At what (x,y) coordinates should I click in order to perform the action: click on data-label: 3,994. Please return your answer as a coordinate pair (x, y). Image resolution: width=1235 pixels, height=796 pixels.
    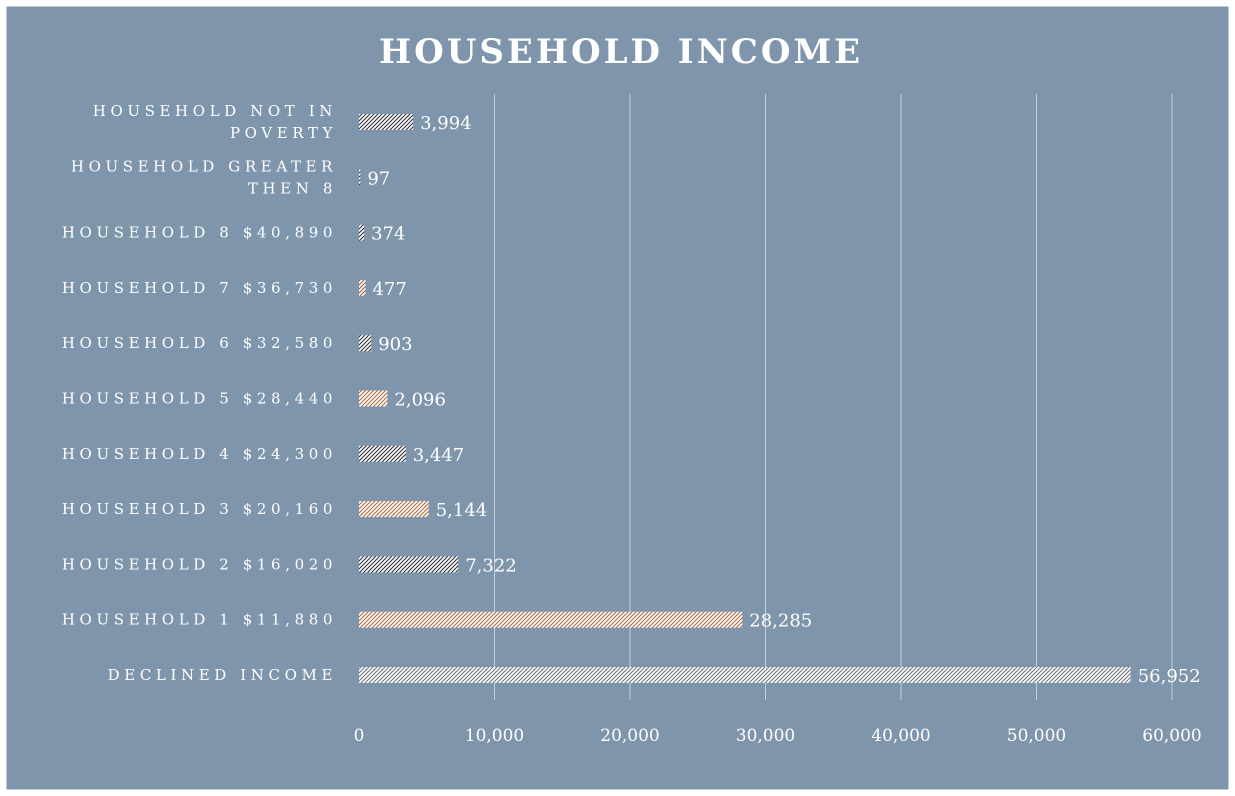
    Looking at the image, I should click on (446, 123).